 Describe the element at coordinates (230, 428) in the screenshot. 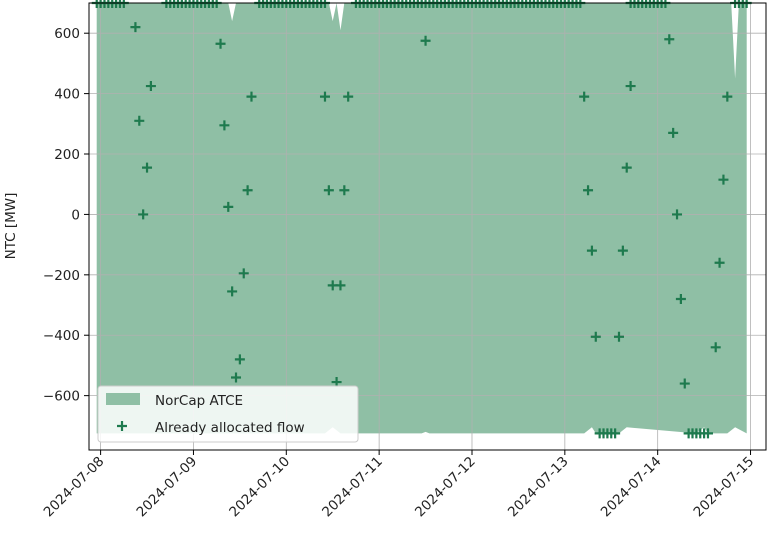

I see `legend-marker-label: Already allocated flow` at that location.